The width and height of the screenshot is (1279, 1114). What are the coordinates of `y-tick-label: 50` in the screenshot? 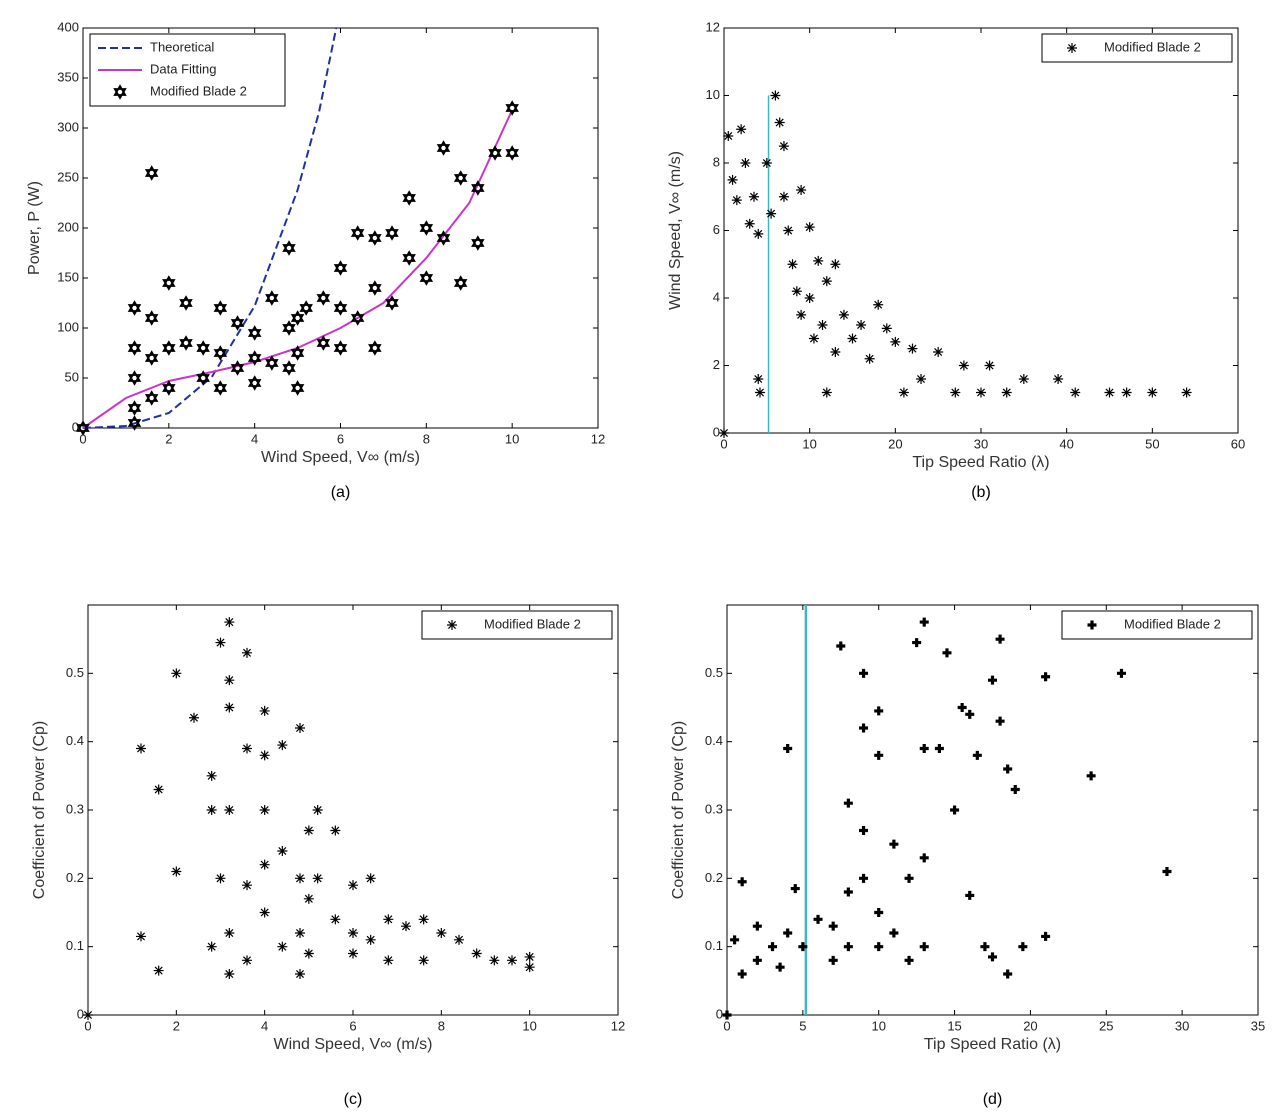 It's located at (72, 376).